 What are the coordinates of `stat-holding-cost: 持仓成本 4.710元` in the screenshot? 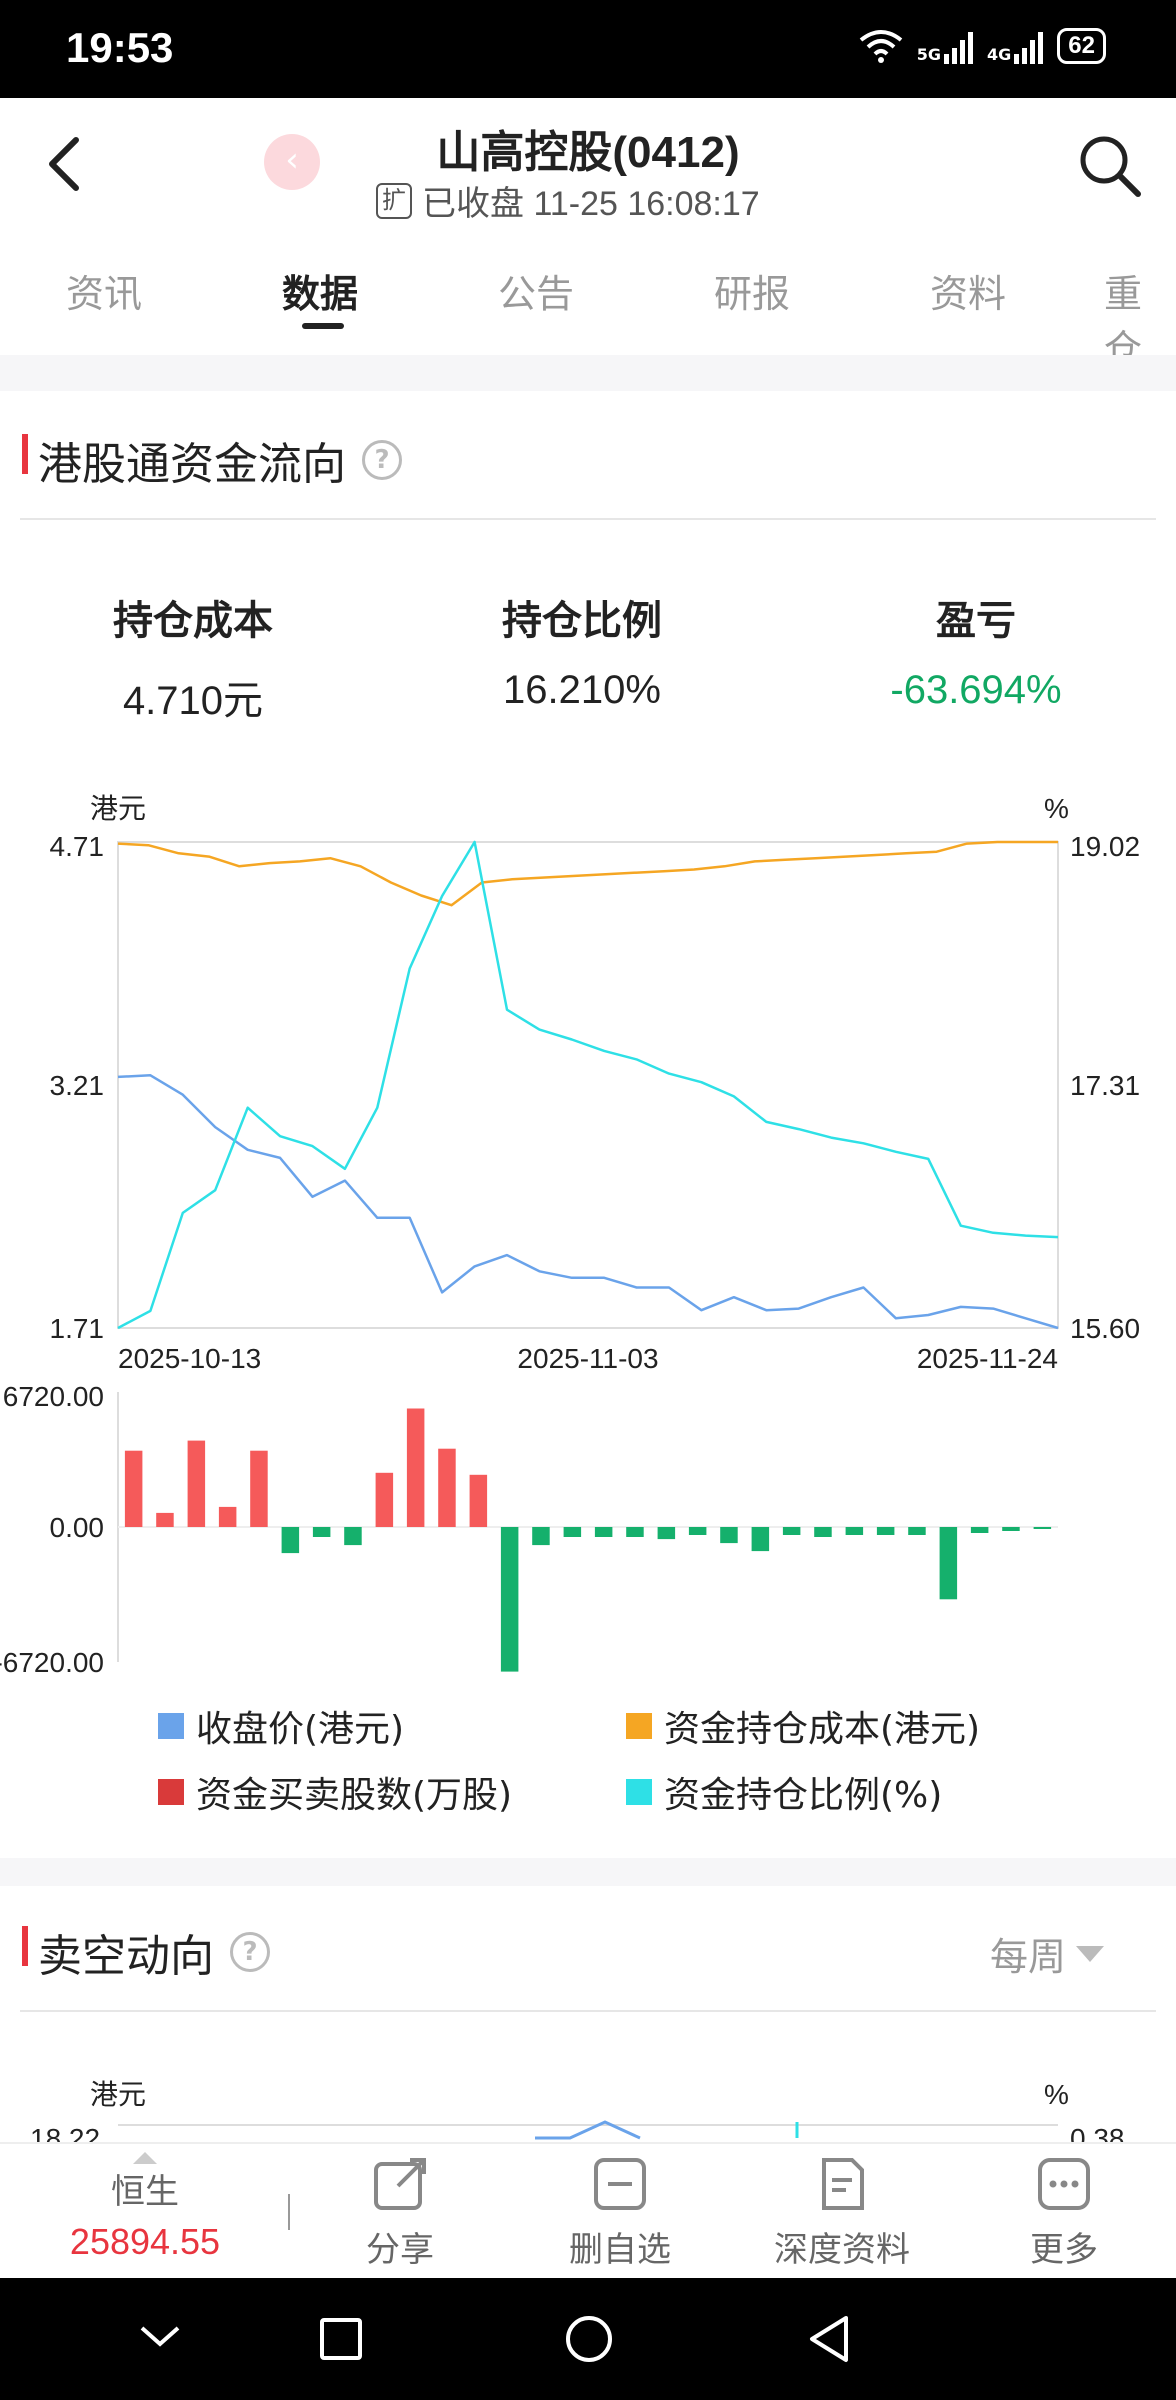 It's located at (193, 657).